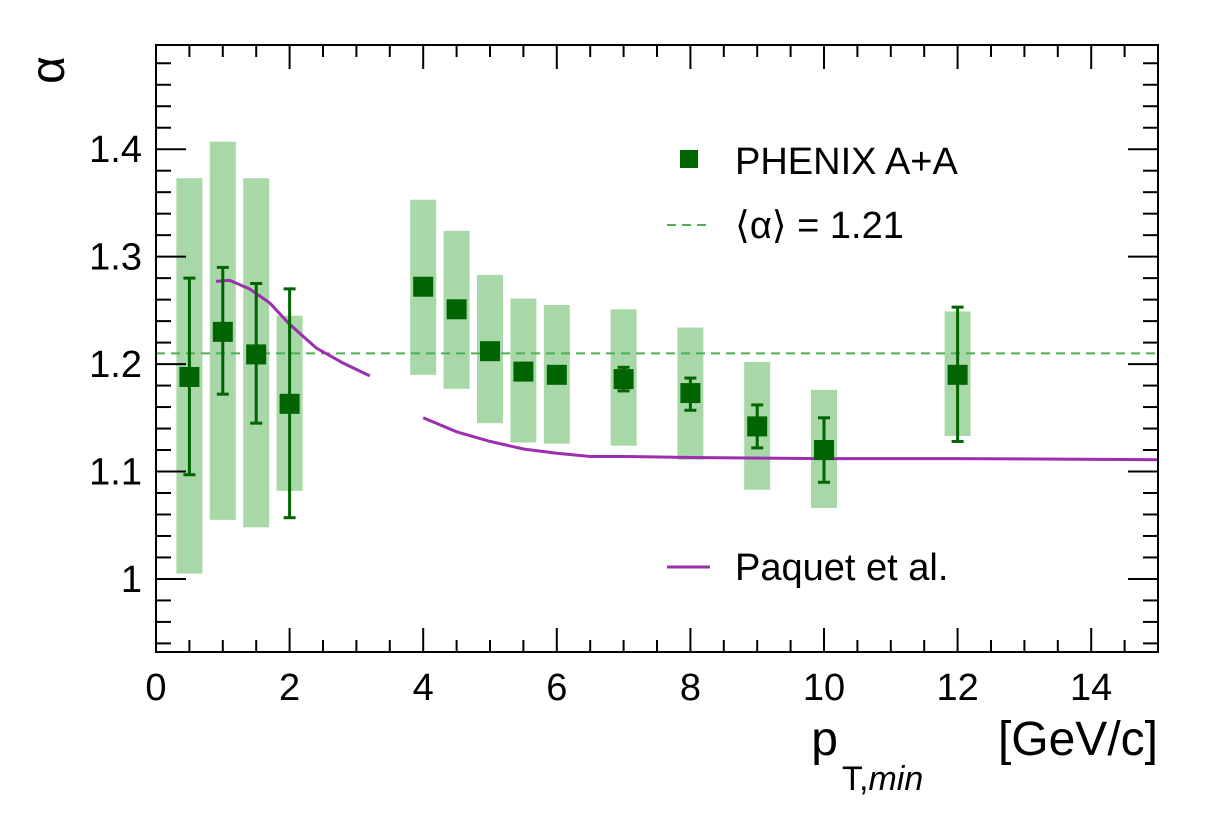 The height and width of the screenshot is (813, 1222). I want to click on x-axis-sub-T: T,, so click(855, 779).